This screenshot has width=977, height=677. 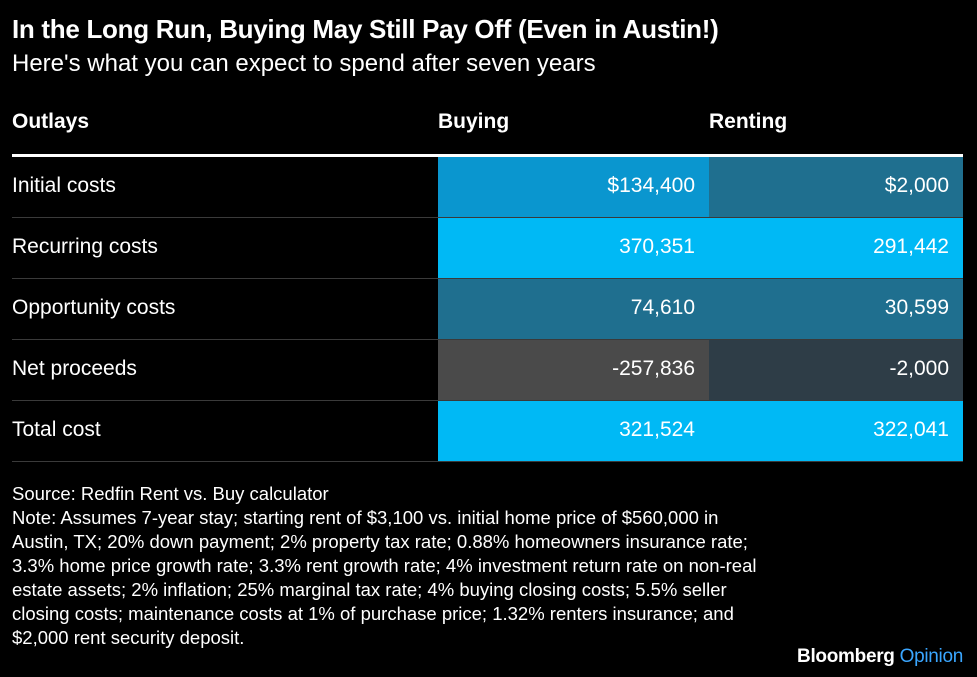 I want to click on buying-cell: 321,524, so click(x=573, y=431).